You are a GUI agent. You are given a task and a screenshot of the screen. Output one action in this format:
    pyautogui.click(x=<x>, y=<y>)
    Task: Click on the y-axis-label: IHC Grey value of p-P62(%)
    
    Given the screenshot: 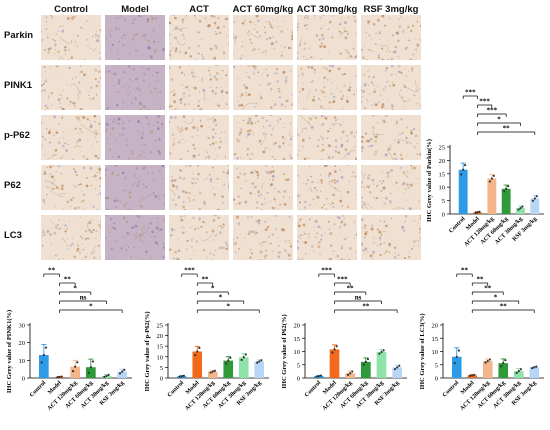 What is the action you would take?
    pyautogui.click(x=147, y=351)
    